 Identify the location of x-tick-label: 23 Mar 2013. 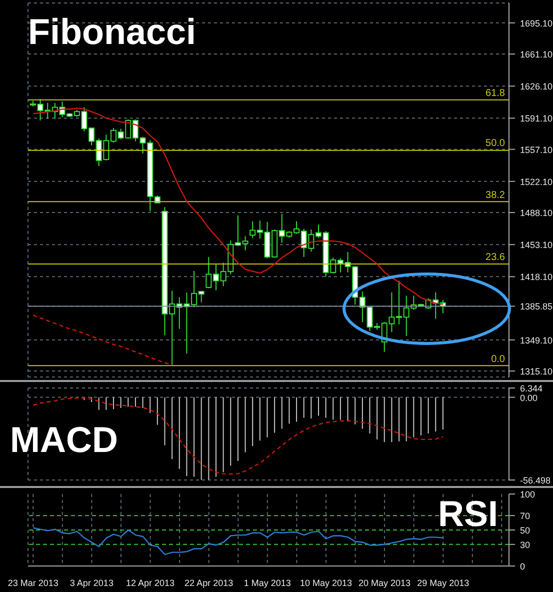
(33, 583).